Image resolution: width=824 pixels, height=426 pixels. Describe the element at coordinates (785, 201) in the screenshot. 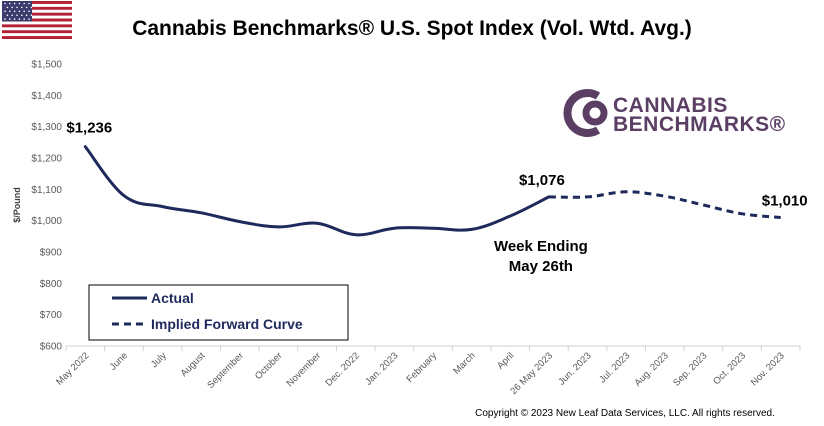

I see `annotation-end-value: $1,010` at that location.